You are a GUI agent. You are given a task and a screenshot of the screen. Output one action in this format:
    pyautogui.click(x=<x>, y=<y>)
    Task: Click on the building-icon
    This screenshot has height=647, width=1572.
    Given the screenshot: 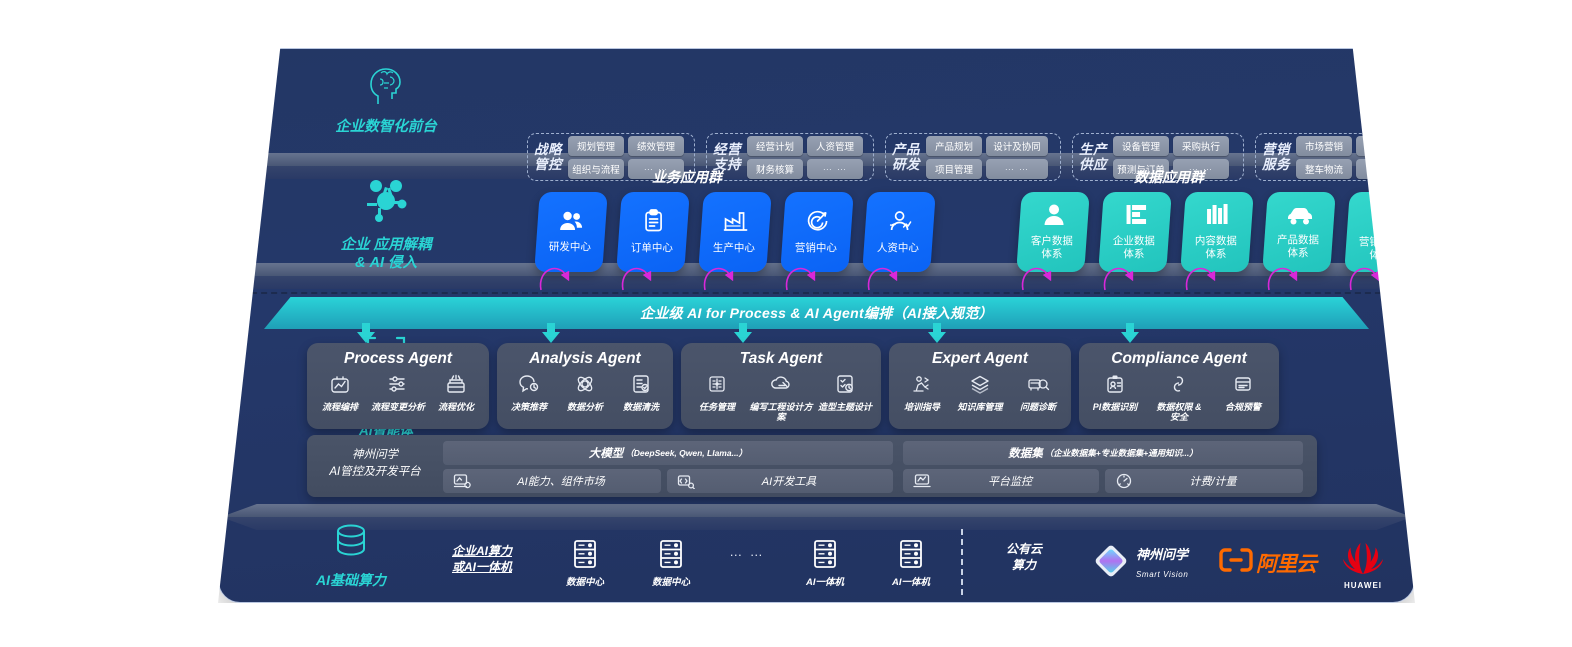 What is the action you would take?
    pyautogui.click(x=1136, y=217)
    